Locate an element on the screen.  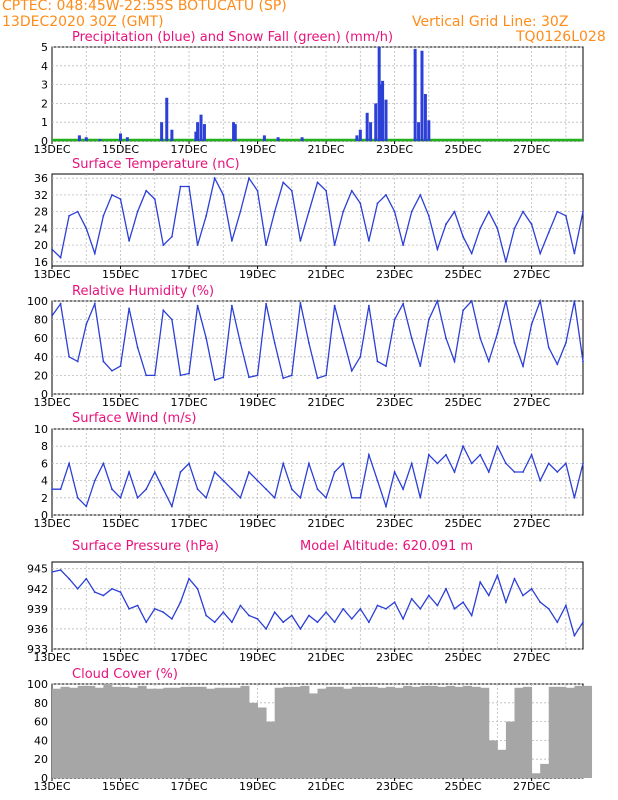
y-tick-label: 40 is located at coordinates (41, 740).